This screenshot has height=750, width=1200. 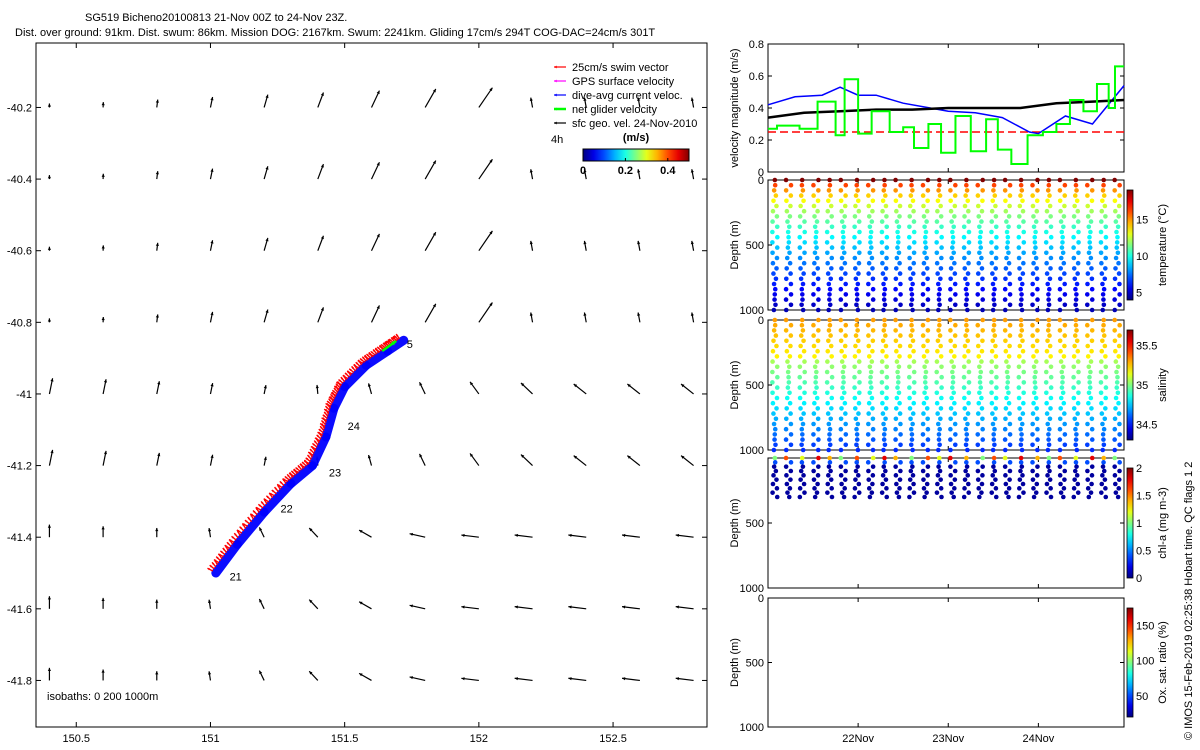 What do you see at coordinates (752, 589) in the screenshot?
I see `chla-panel-y-tick-label: 1000` at bounding box center [752, 589].